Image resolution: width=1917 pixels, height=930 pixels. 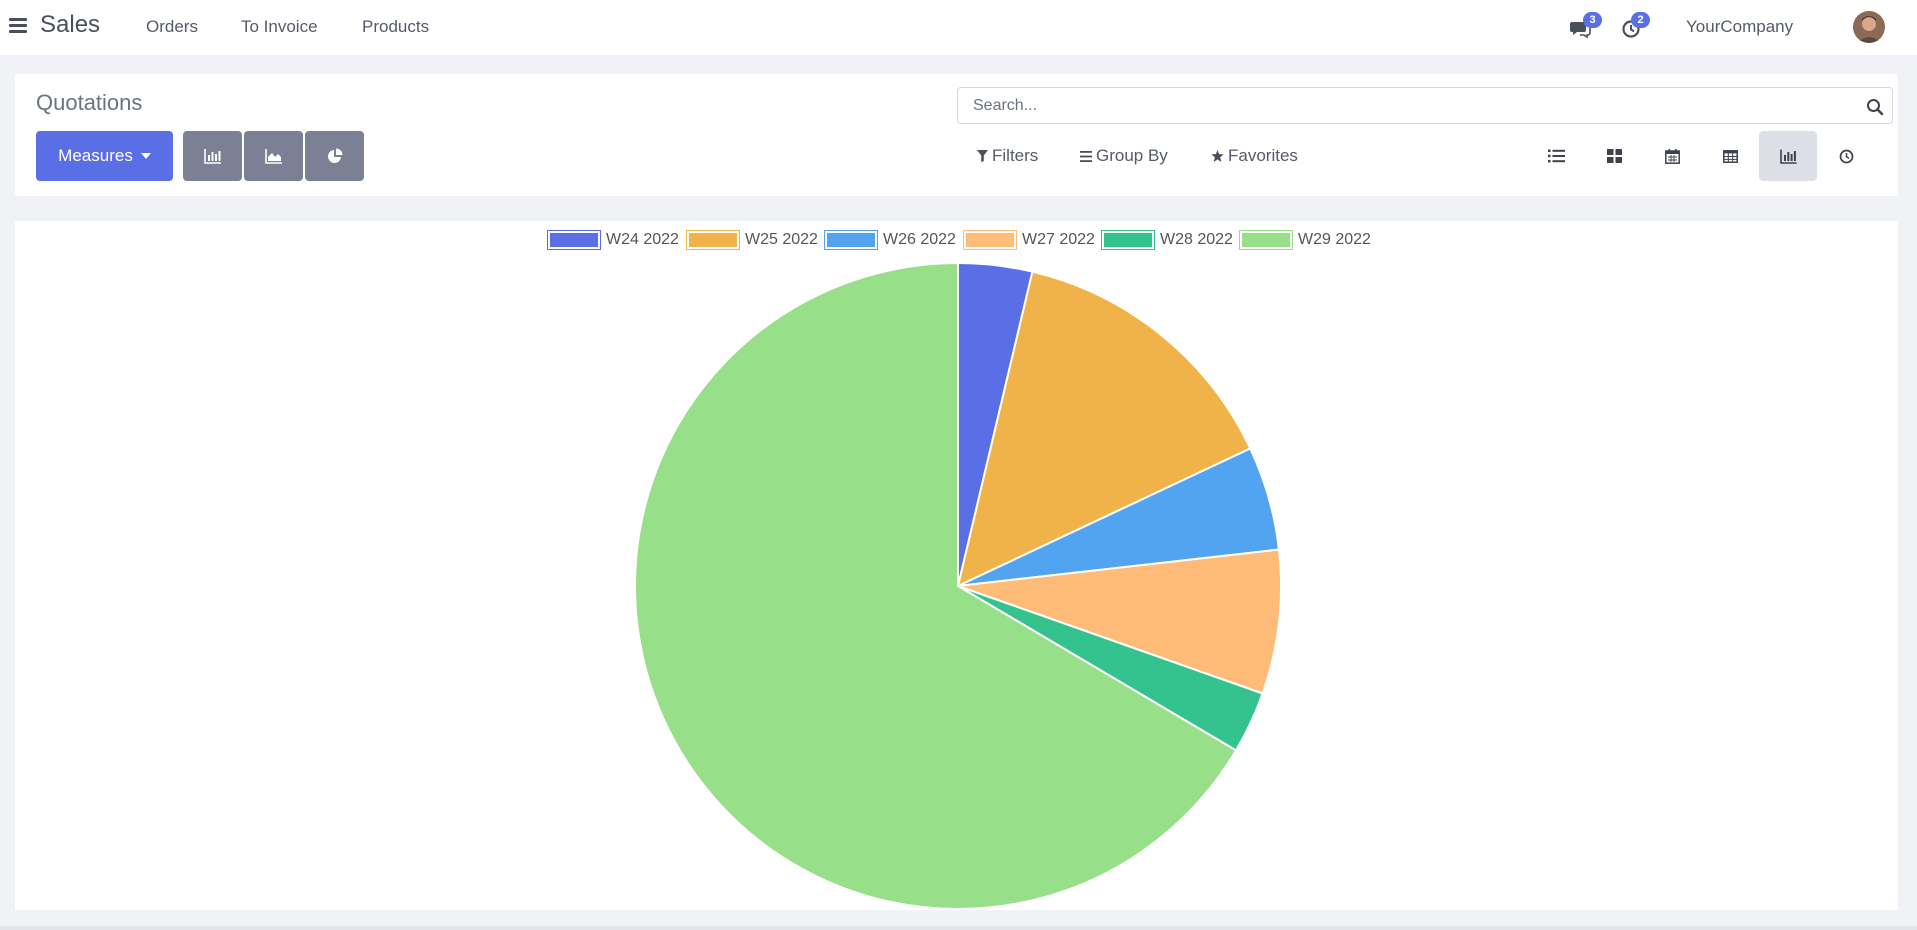 What do you see at coordinates (1869, 27) in the screenshot?
I see `user-avatar` at bounding box center [1869, 27].